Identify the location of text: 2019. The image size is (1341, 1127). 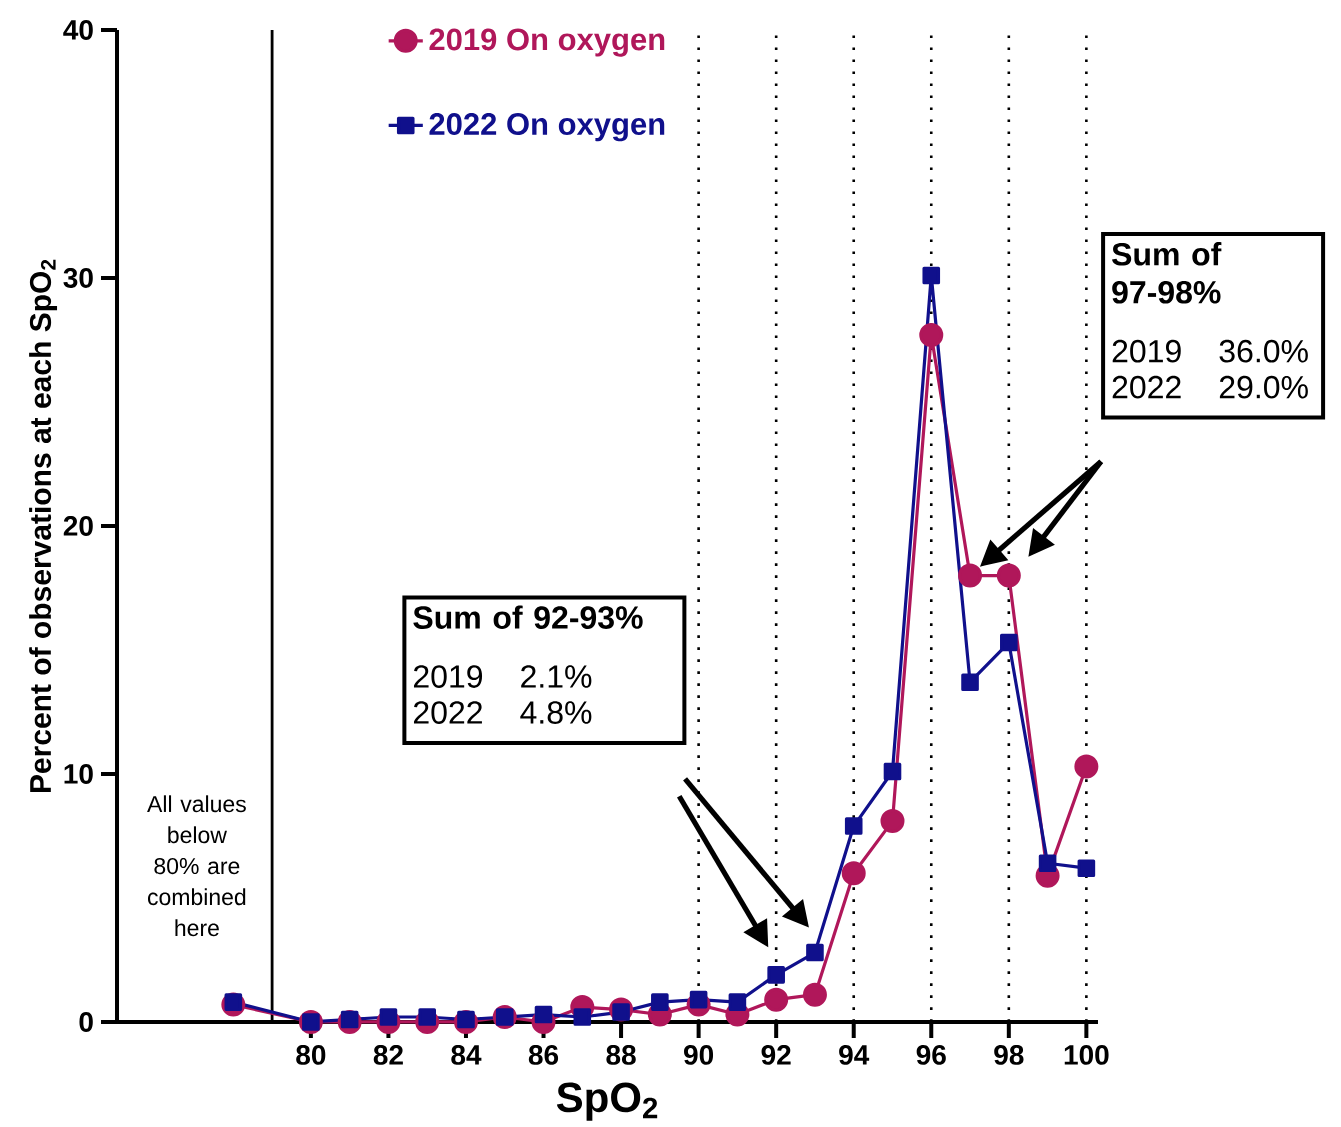
(1146, 351).